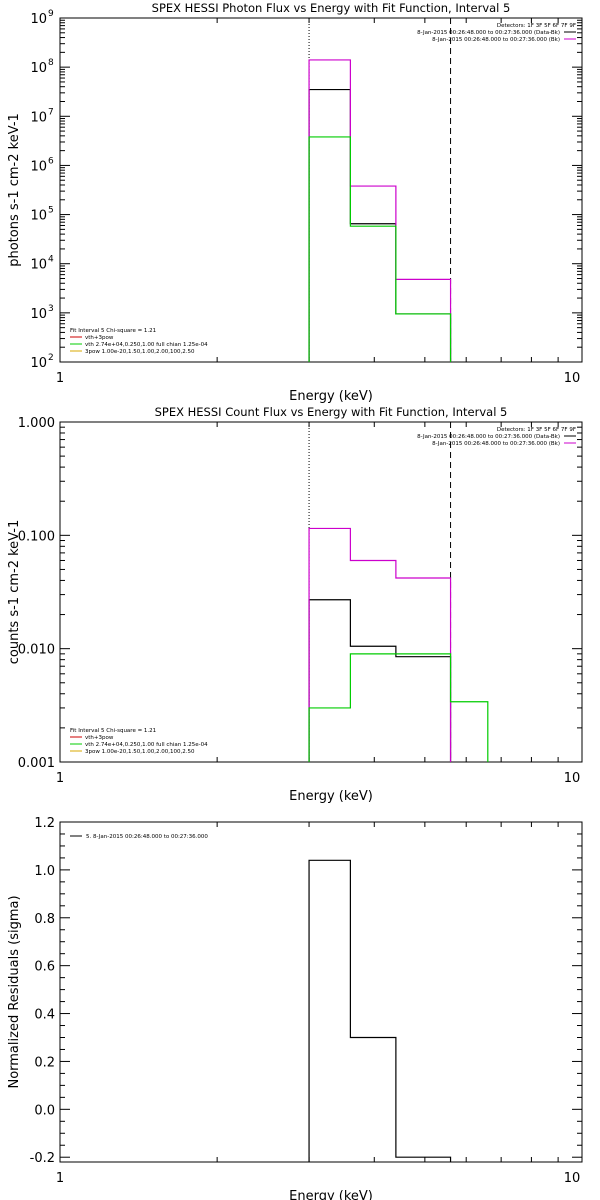 The height and width of the screenshot is (1200, 600). Describe the element at coordinates (51, 112) in the screenshot. I see `y-tick-exponent: 7` at that location.